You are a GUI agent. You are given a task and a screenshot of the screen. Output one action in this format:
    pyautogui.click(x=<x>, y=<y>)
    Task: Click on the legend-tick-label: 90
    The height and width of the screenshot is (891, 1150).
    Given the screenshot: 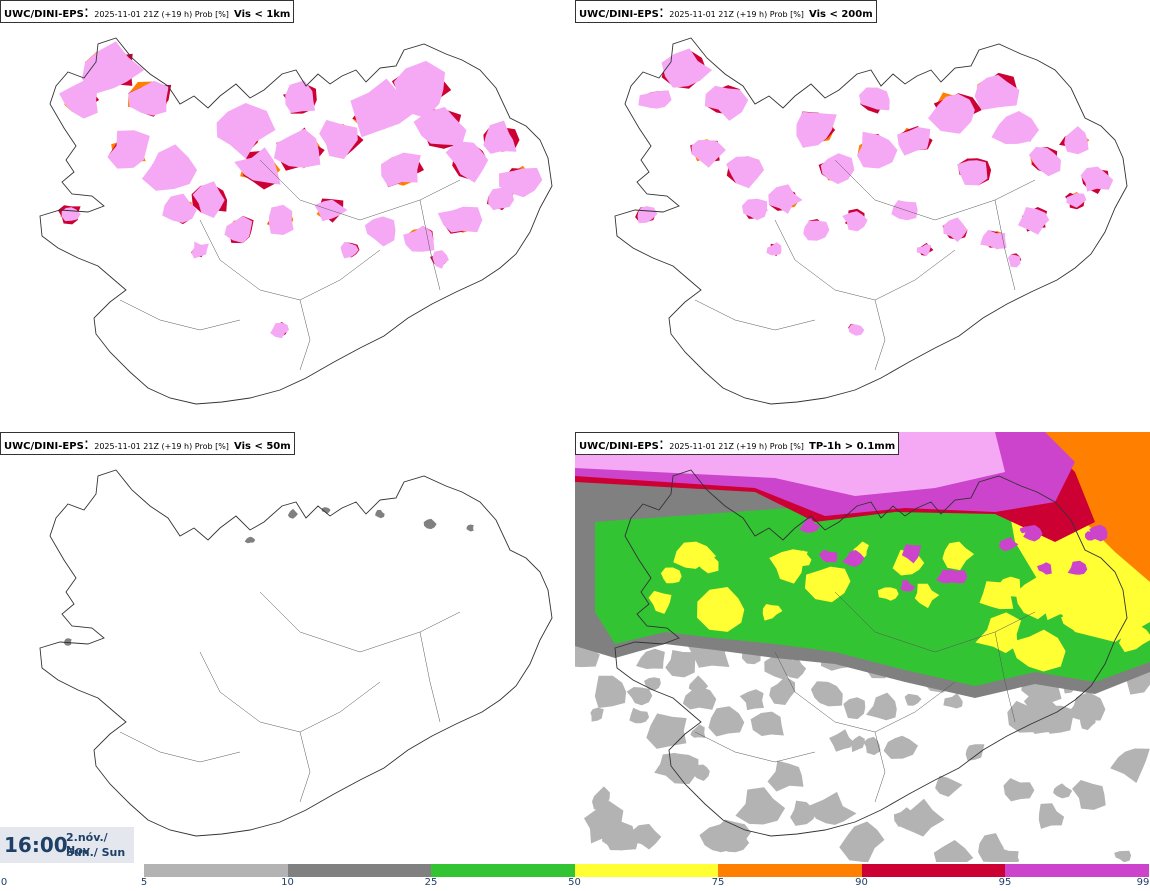 What is the action you would take?
    pyautogui.click(x=861, y=882)
    